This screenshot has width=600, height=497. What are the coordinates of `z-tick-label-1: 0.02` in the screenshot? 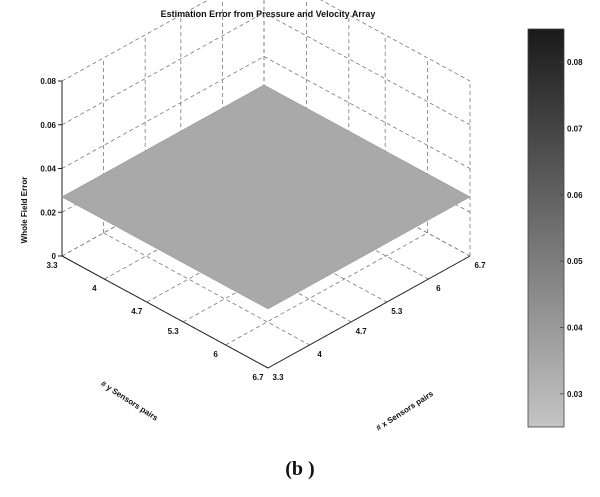 It's located at (48, 212).